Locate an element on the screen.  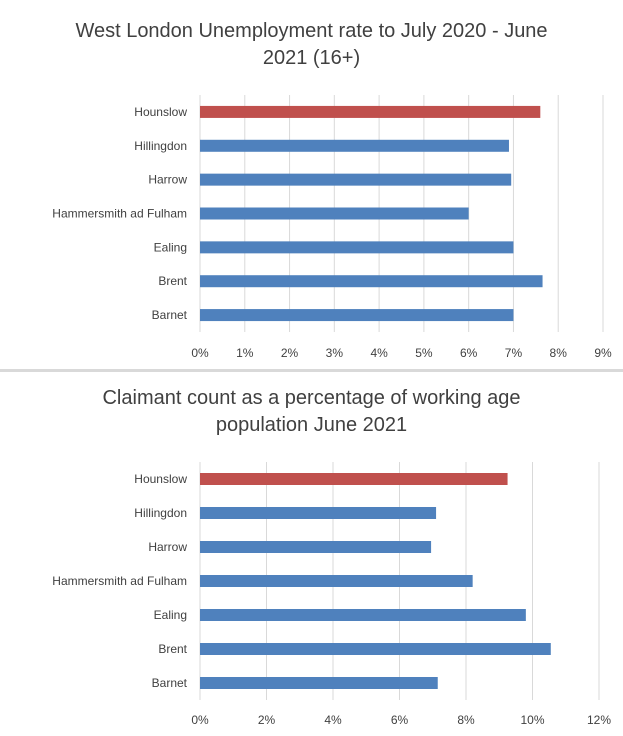
panel-divider is located at coordinates (311, 370).